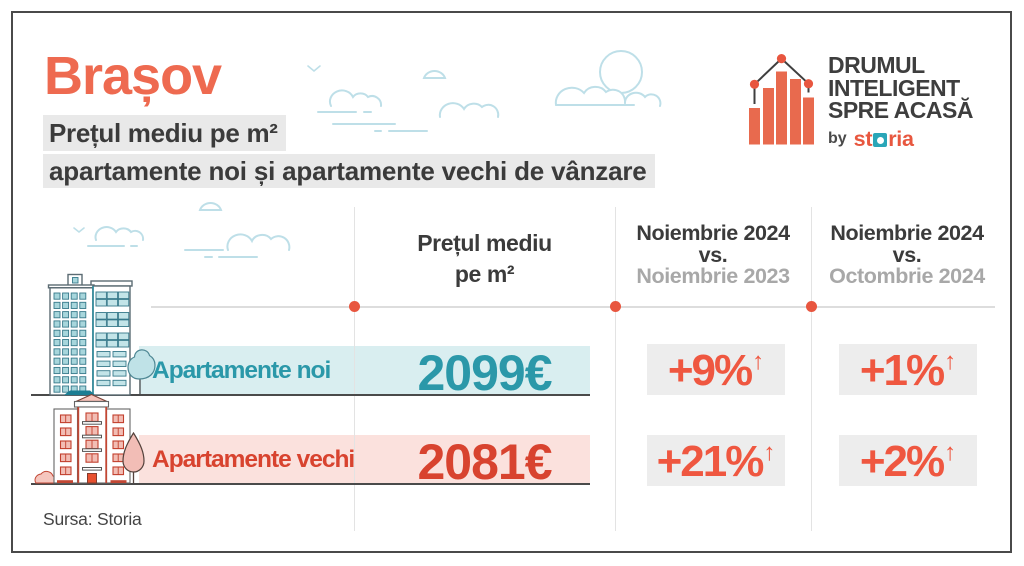 The image size is (1024, 566). I want to click on new-building-illustration, so click(101, 334).